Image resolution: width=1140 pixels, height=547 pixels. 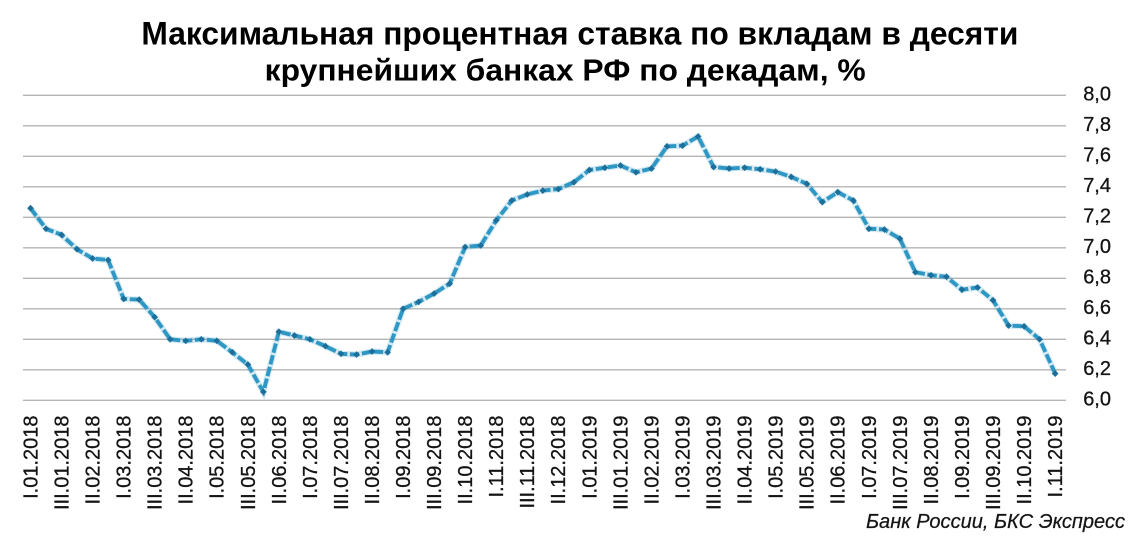 I want to click on svg-text: II.04.2019, so click(x=746, y=460).